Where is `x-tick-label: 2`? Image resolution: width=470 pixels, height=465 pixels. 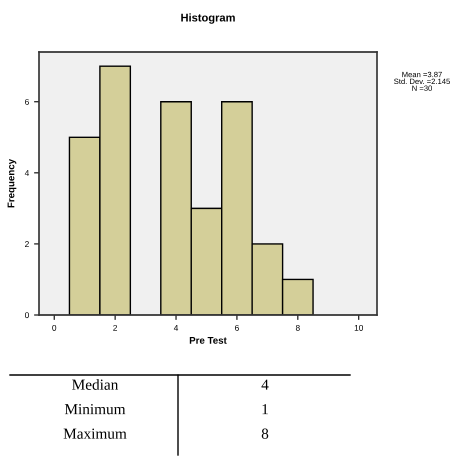
x-tick-label: 2 is located at coordinates (115, 327).